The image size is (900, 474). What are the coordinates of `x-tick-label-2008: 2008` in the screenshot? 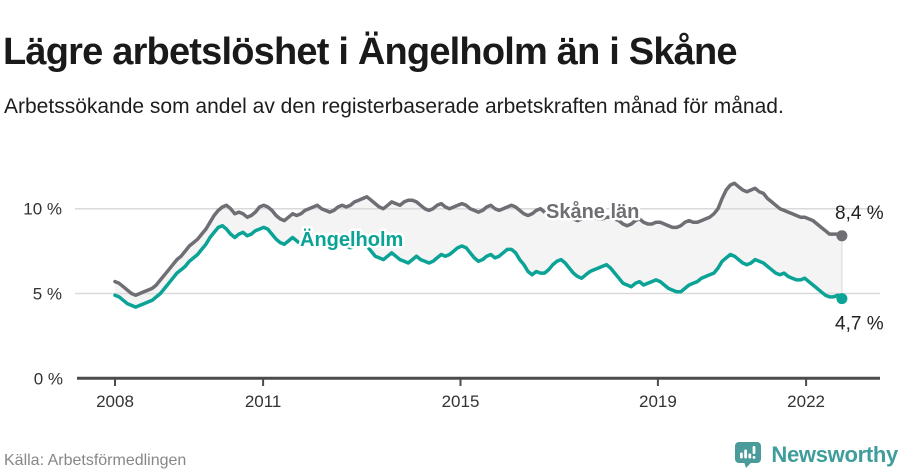 It's located at (115, 401).